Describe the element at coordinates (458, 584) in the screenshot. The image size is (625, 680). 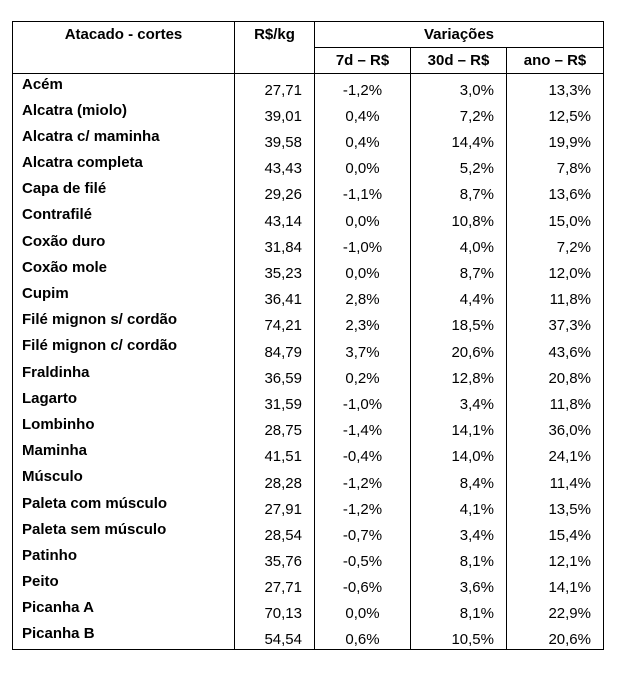
I see `variation-30d-cell: 3,6%` at that location.